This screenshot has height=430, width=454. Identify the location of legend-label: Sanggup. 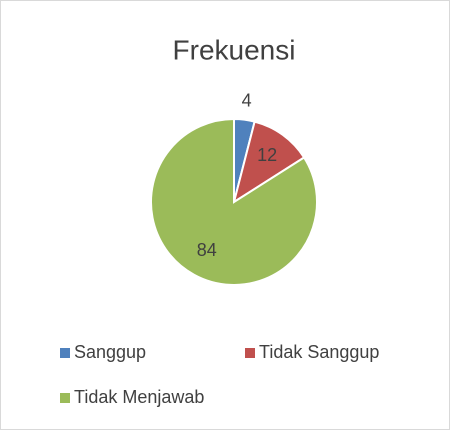
(110, 352).